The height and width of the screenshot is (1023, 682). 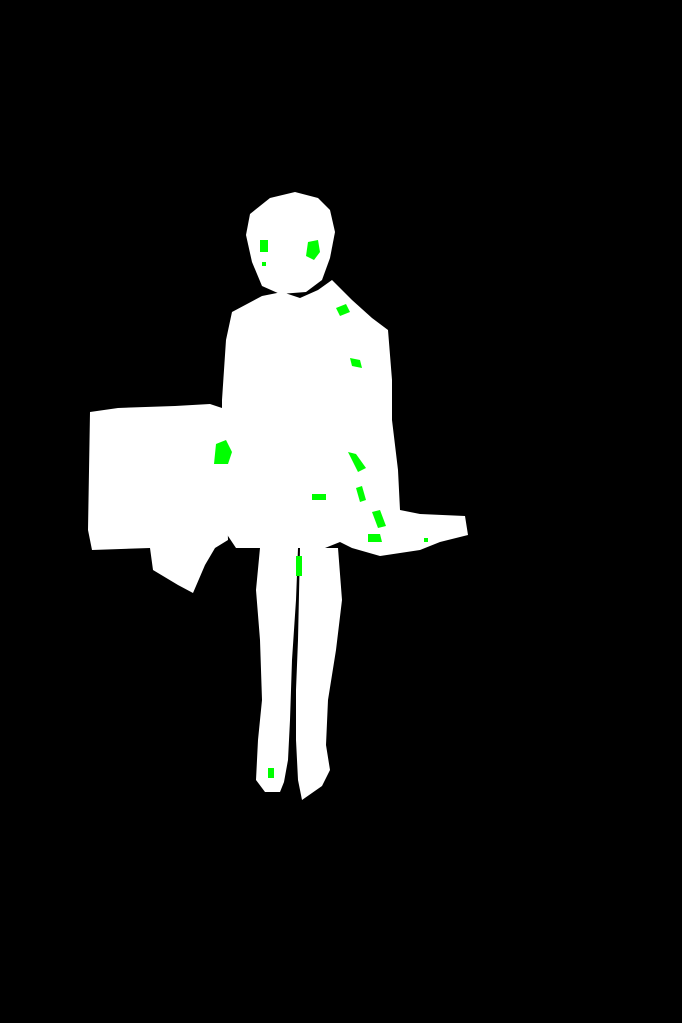 I want to click on spot-ankle, so click(x=271, y=773).